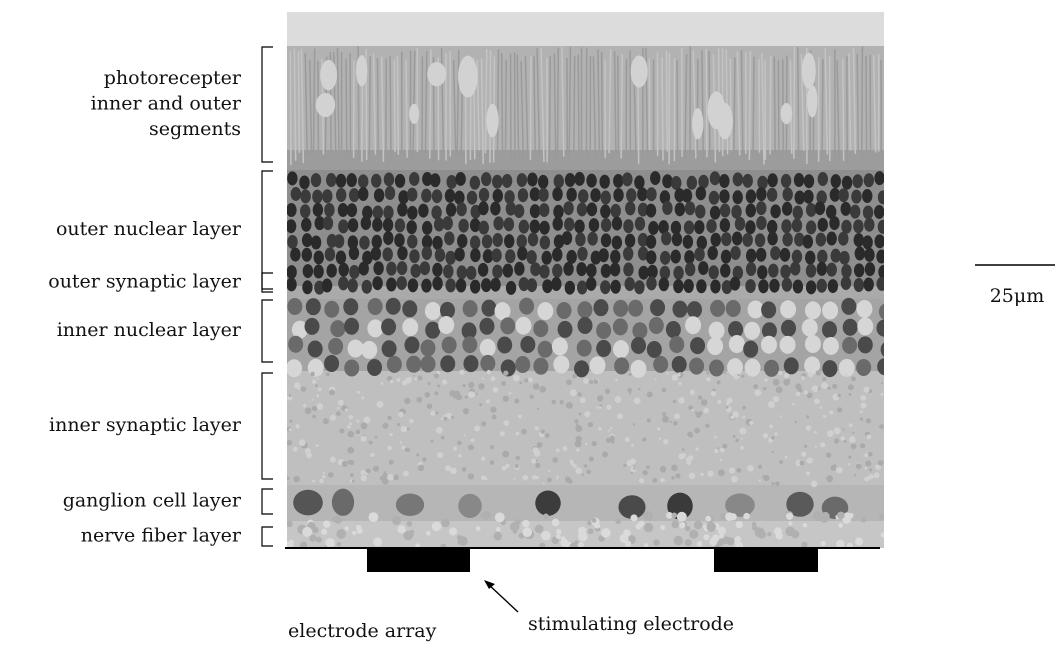 This screenshot has width=1055, height=647. What do you see at coordinates (446, 325) in the screenshot?
I see `cell` at bounding box center [446, 325].